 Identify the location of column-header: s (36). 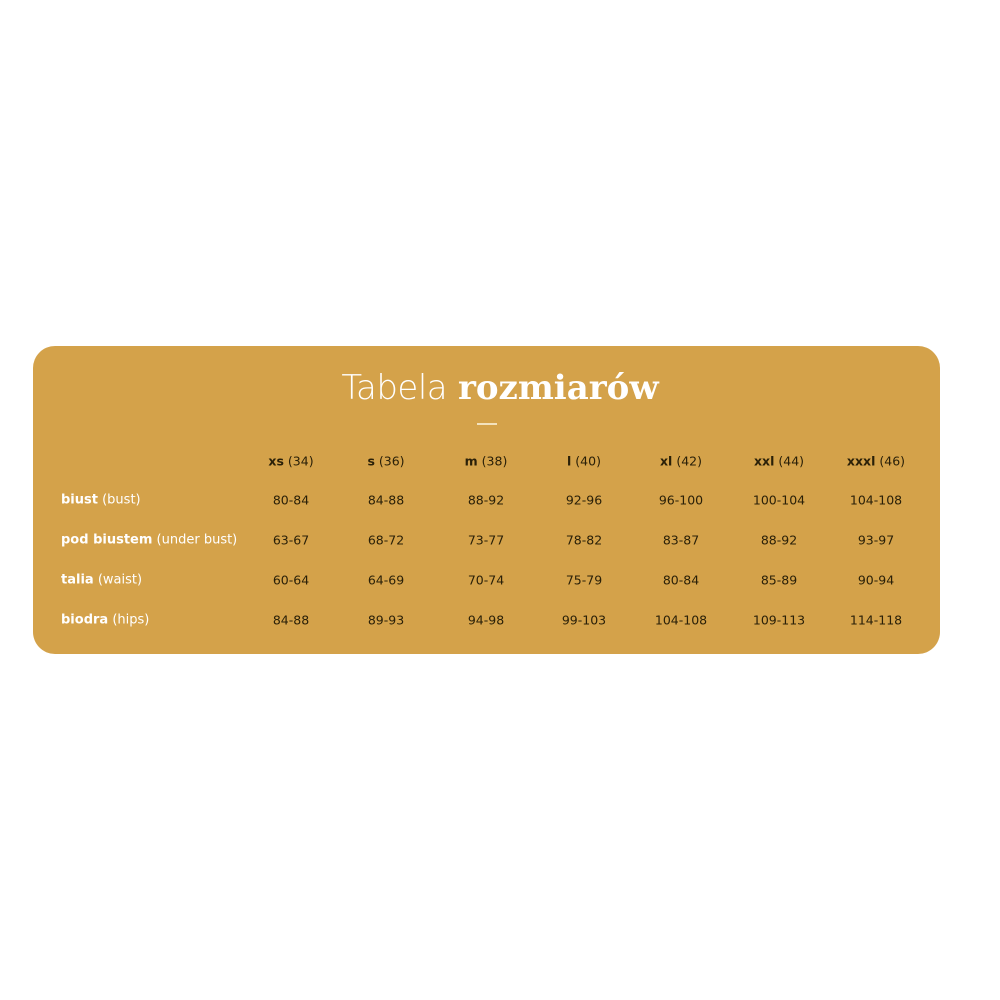
(385, 461).